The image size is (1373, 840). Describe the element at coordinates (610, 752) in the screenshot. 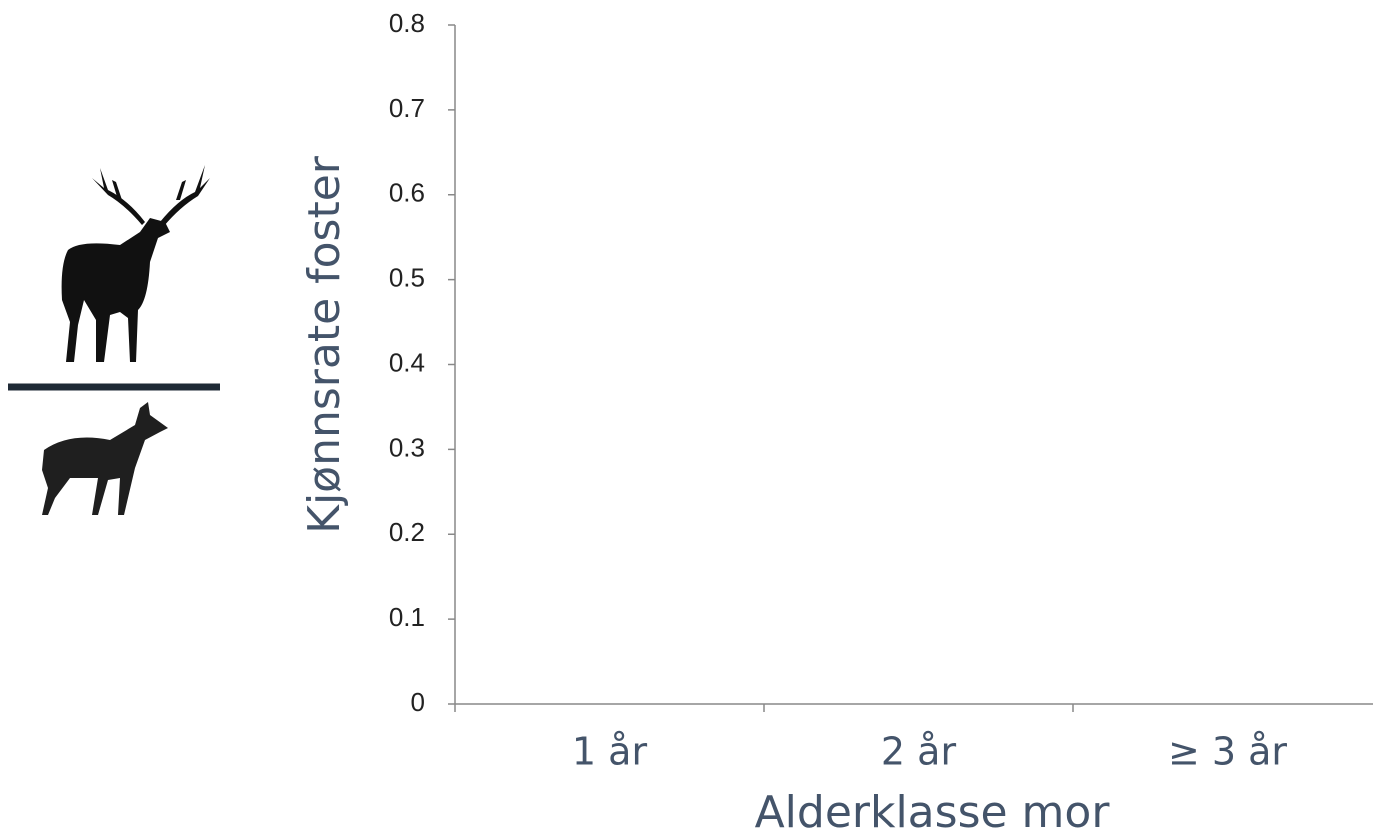

I see `x-tick-label: 1 år` at that location.